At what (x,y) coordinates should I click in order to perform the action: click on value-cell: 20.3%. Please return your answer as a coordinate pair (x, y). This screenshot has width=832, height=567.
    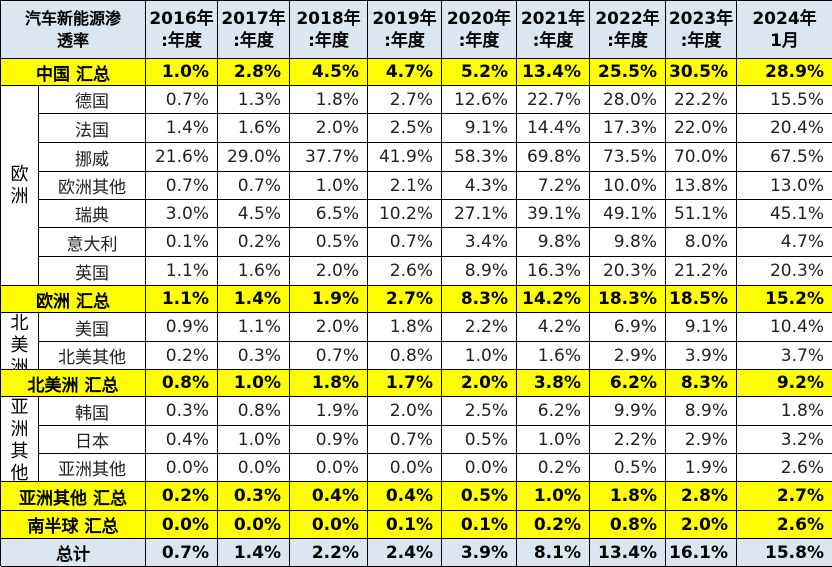
    Looking at the image, I should click on (628, 271).